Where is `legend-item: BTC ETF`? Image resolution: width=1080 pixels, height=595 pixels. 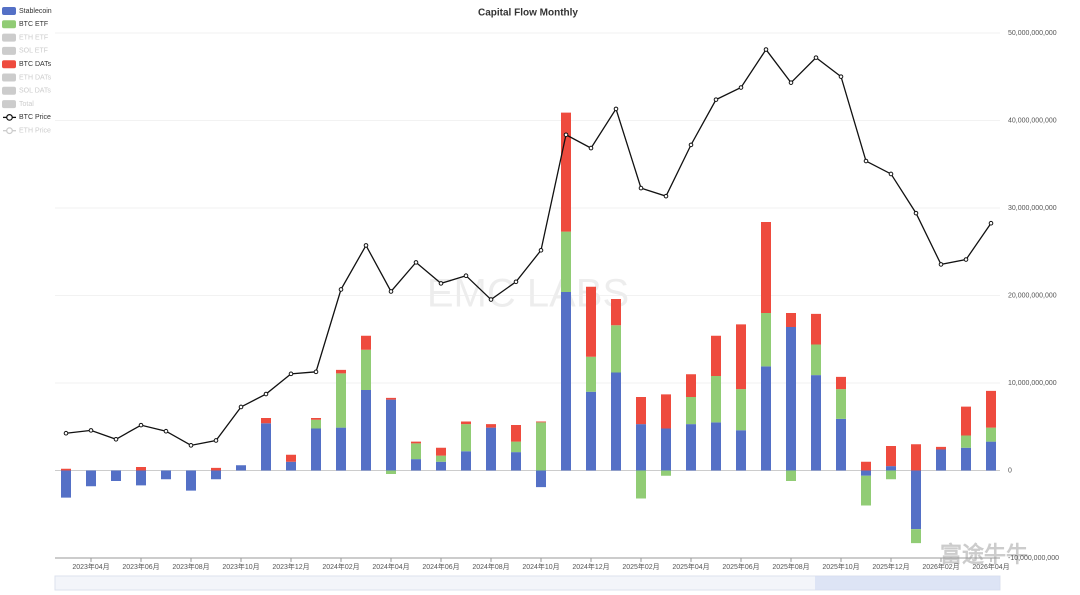 legend-item: BTC ETF is located at coordinates (25, 24).